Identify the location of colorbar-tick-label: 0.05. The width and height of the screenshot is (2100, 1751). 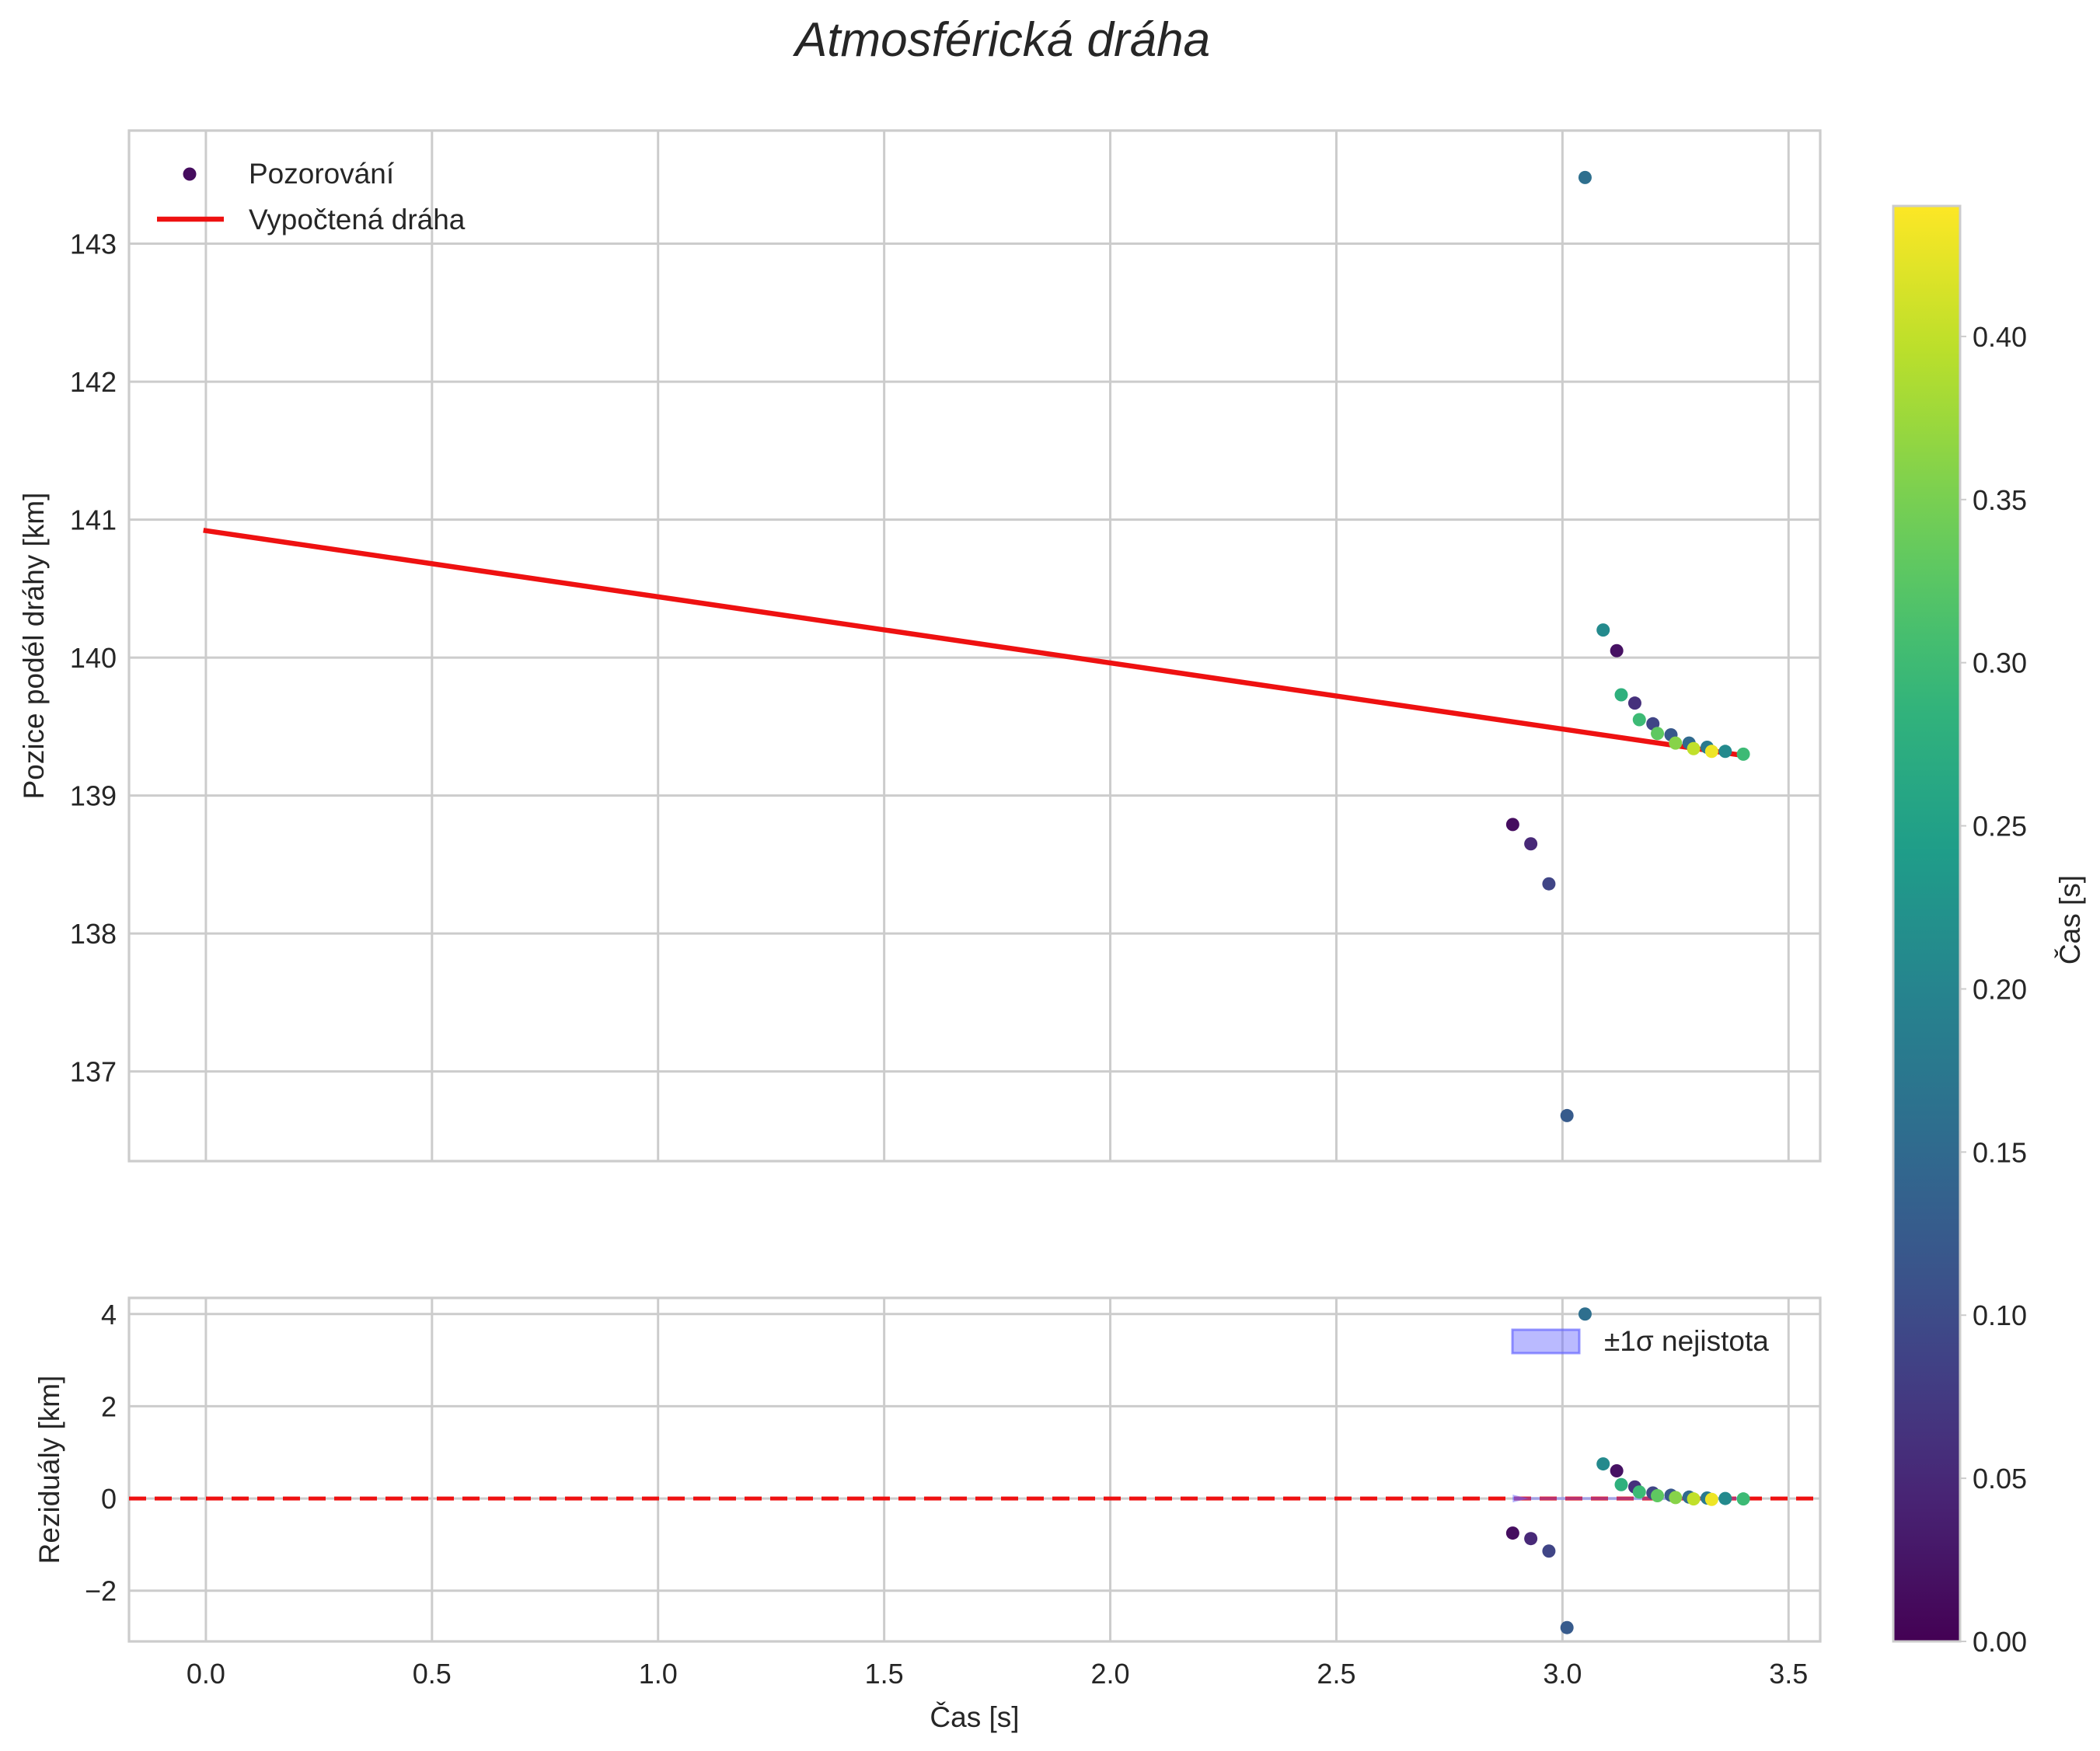
(2000, 1479).